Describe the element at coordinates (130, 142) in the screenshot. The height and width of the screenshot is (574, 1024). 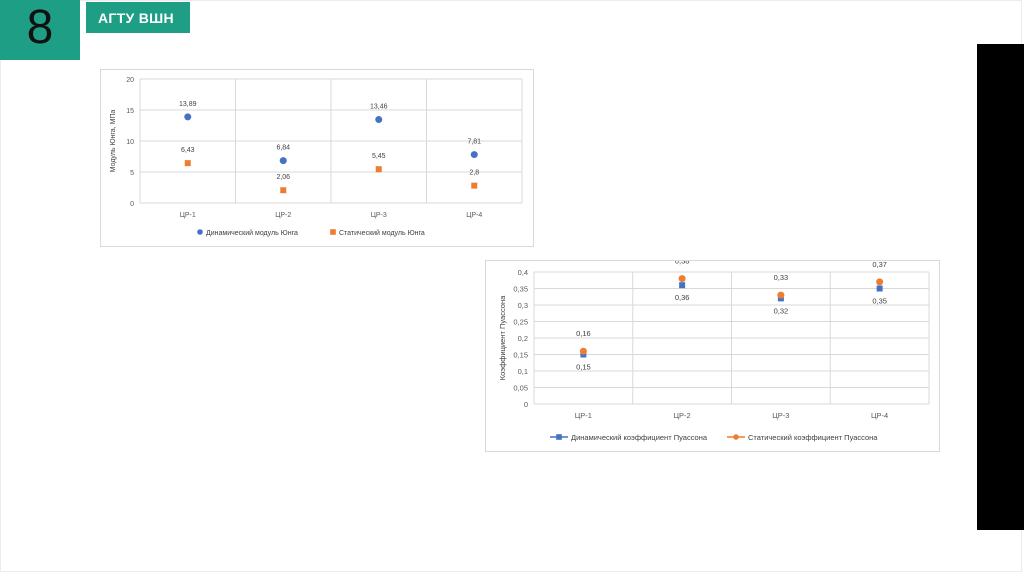
I see `y-tick-label: 10` at that location.